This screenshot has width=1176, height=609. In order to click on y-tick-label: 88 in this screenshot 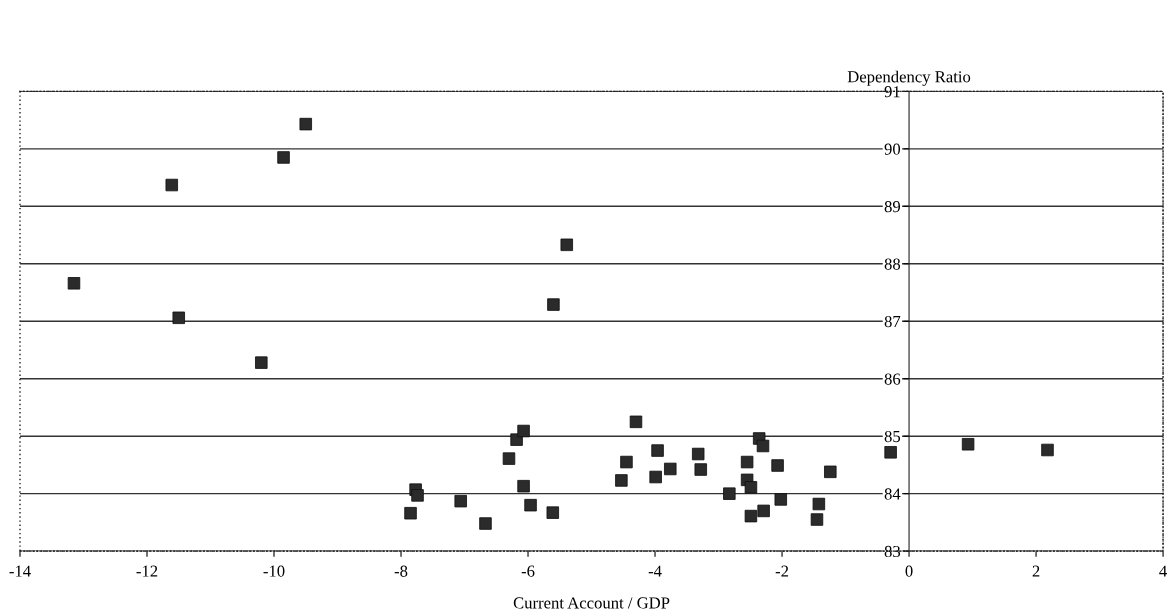, I will do `click(892, 264)`.